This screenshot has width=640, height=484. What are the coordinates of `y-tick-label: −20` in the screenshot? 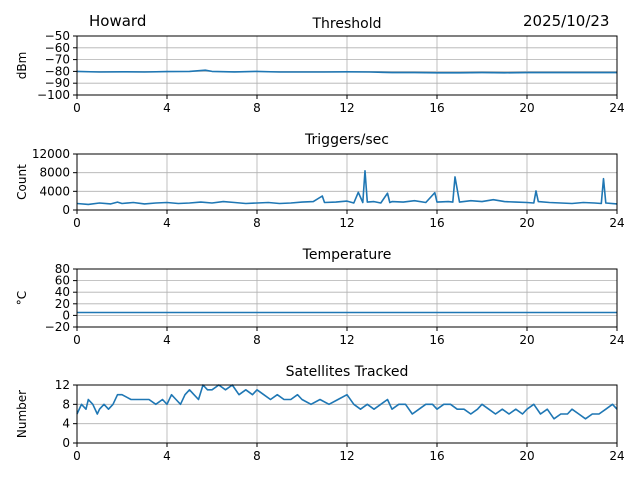 It's located at (57, 327).